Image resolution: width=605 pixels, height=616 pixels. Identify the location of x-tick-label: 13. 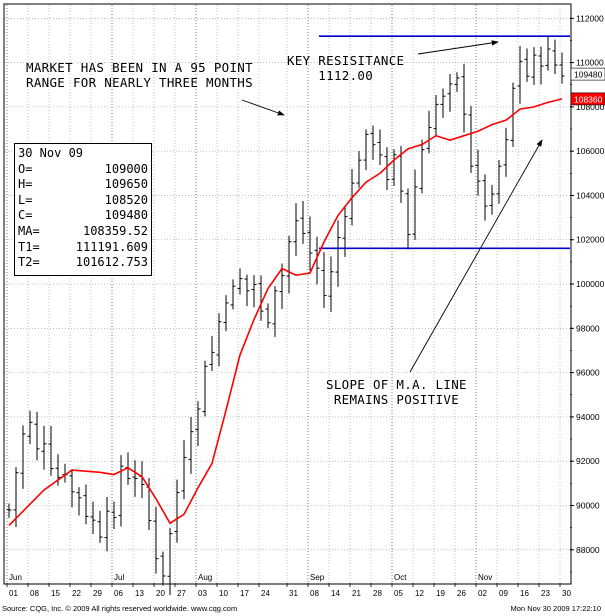
(139, 593).